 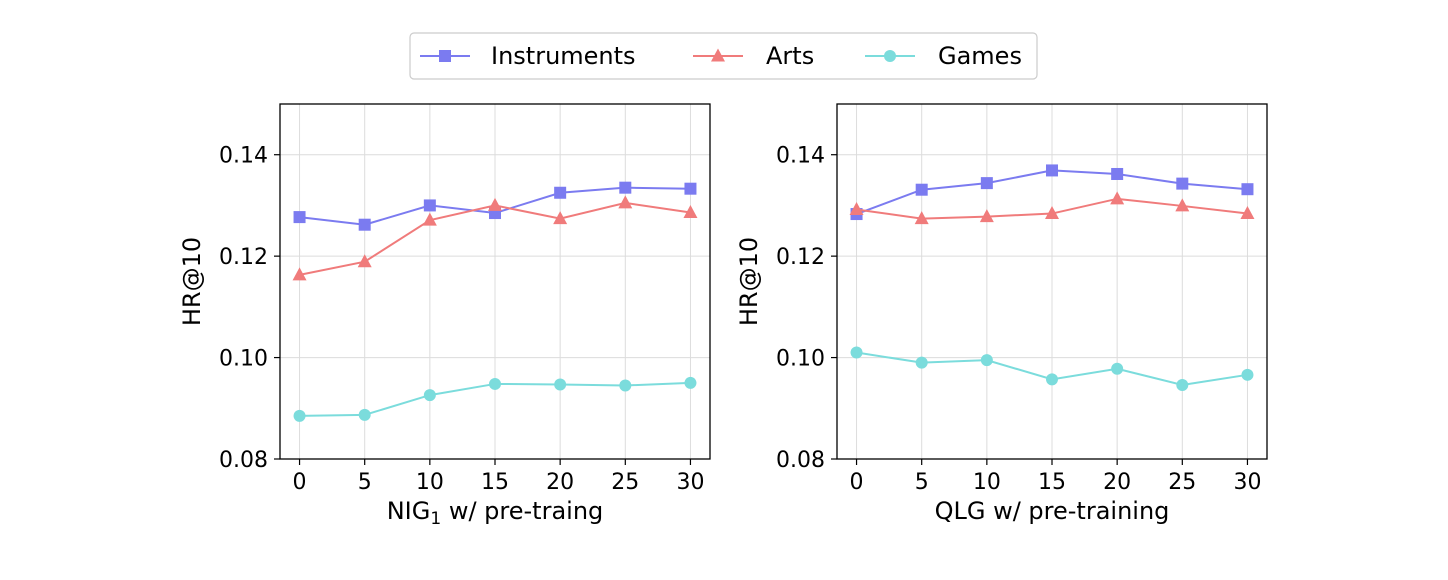 I want to click on legend-marker-arts, so click(x=718, y=55).